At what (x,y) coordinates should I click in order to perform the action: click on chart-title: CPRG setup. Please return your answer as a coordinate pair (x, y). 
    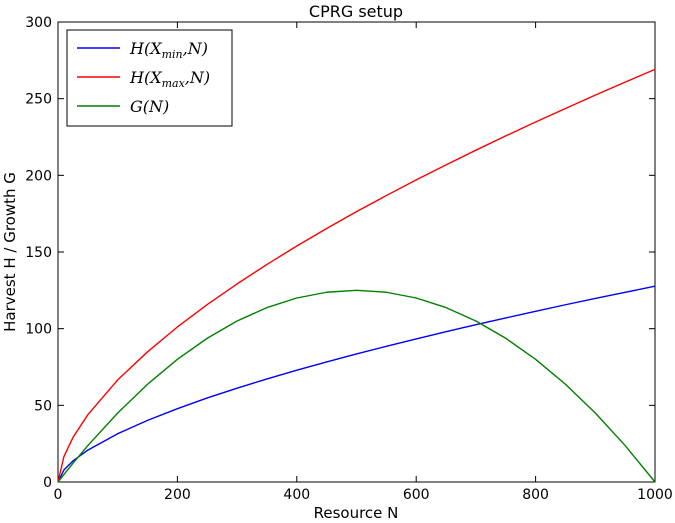
    Looking at the image, I should click on (356, 11).